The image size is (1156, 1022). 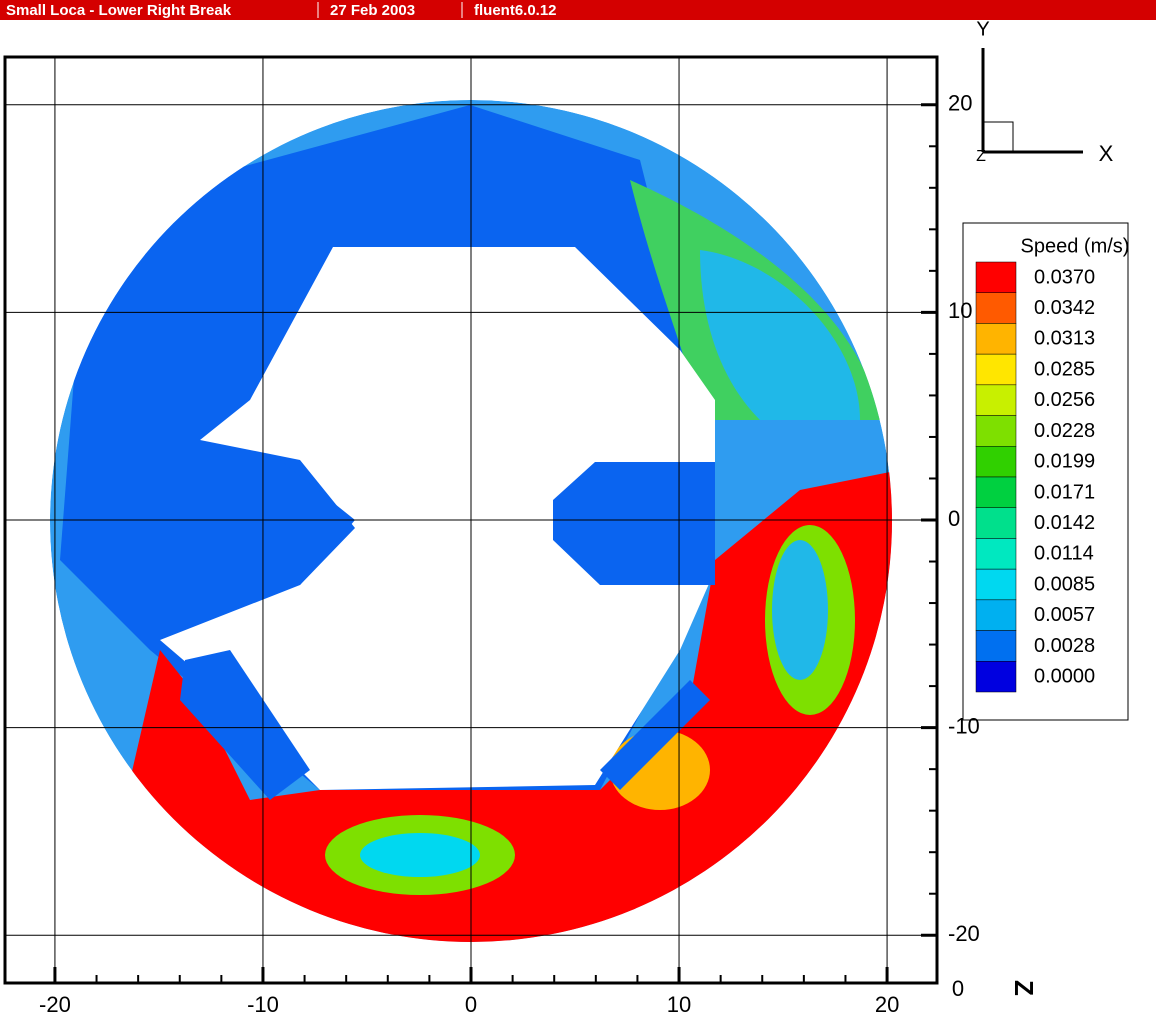 What do you see at coordinates (515, 10) in the screenshot?
I see `solver: fluent6.0.12` at bounding box center [515, 10].